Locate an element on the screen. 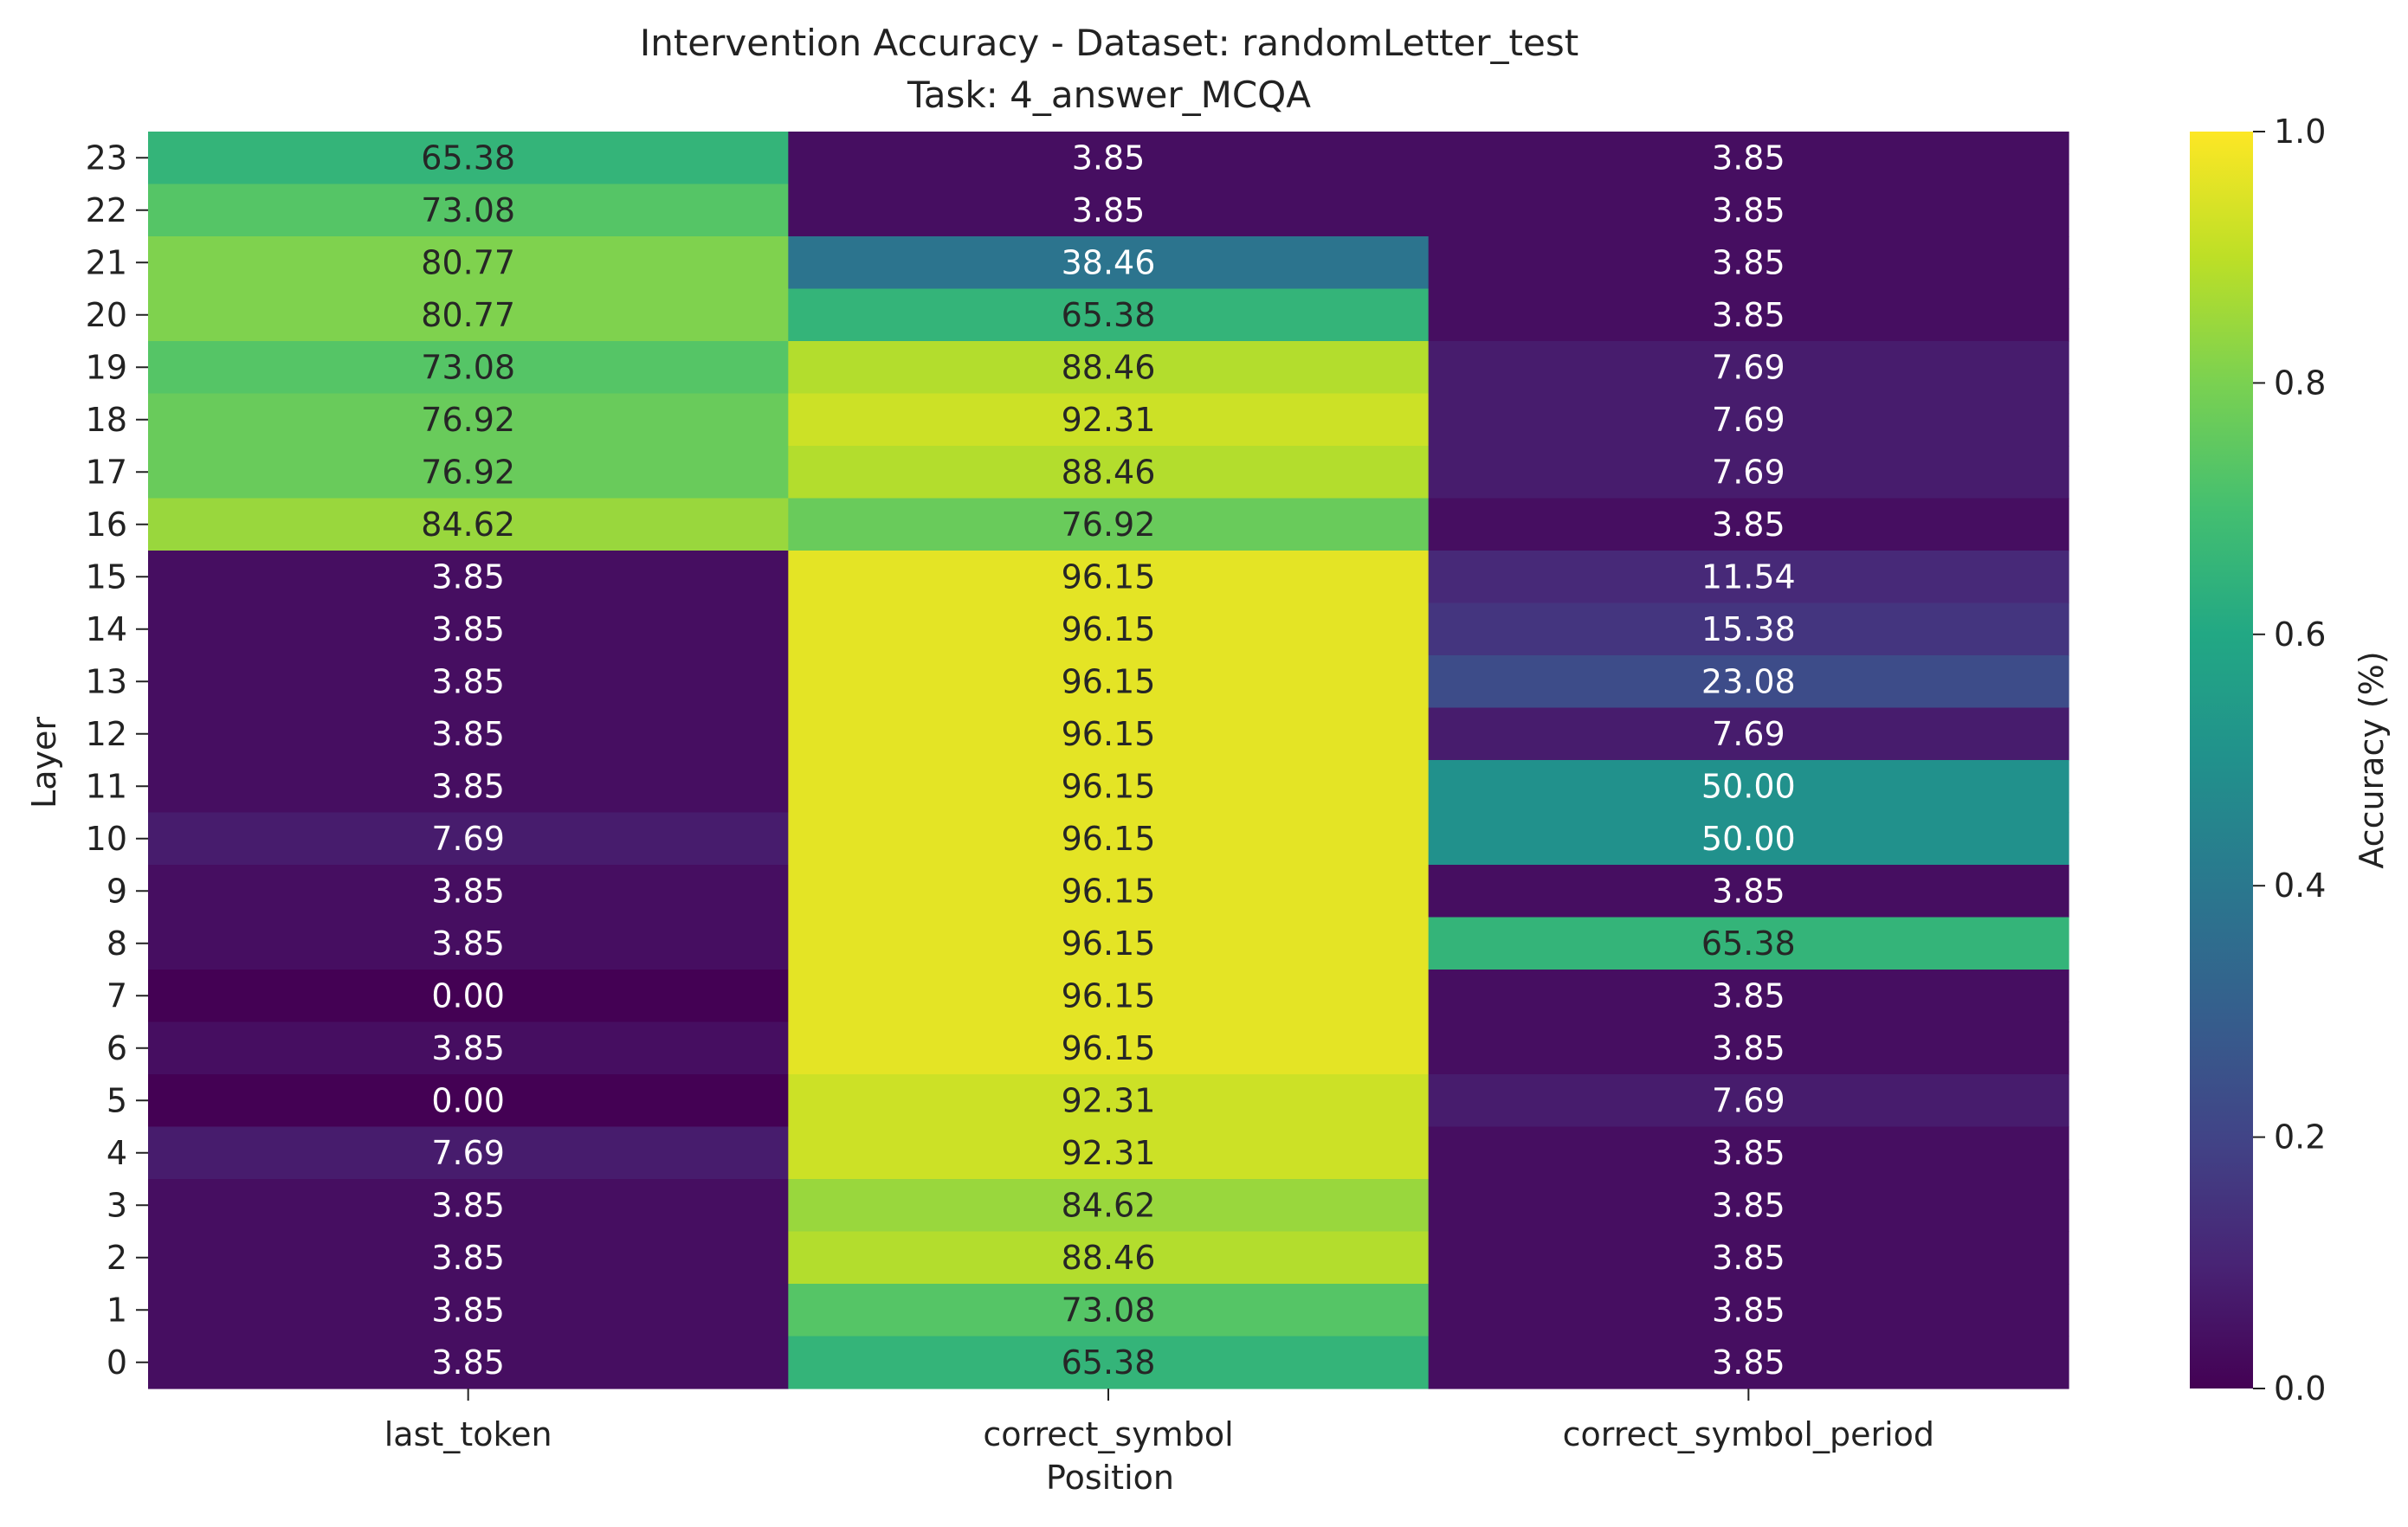 The width and height of the screenshot is (2408, 1527). y-tick-label: 1 is located at coordinates (117, 1310).